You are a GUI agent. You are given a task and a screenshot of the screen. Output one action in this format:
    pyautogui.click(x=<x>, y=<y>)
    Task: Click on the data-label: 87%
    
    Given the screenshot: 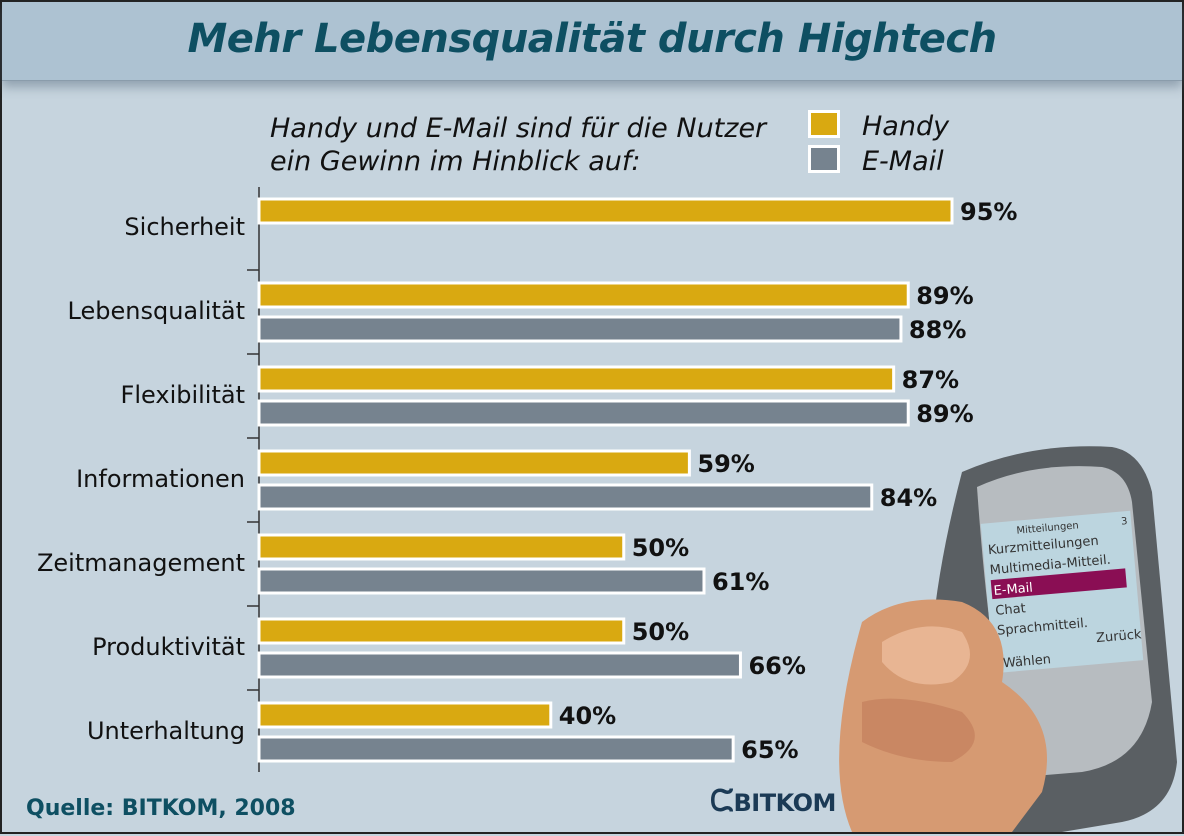 What is the action you would take?
    pyautogui.click(x=930, y=380)
    